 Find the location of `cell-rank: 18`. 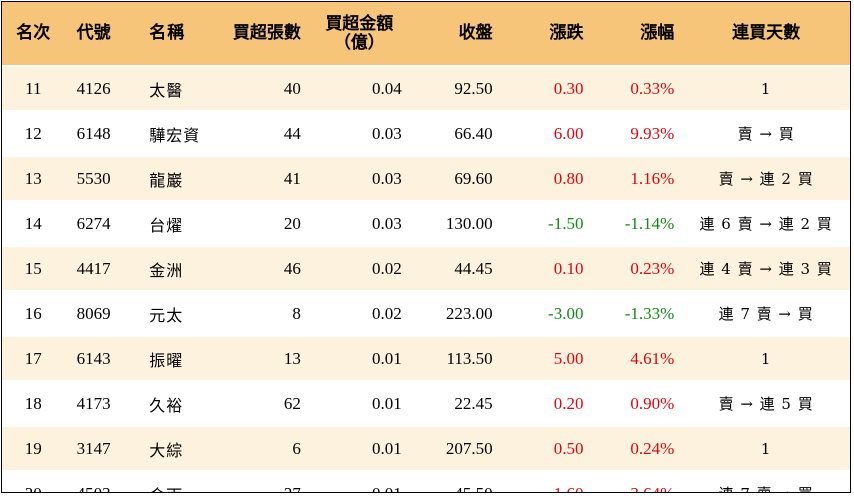

cell-rank: 18 is located at coordinates (33, 403).